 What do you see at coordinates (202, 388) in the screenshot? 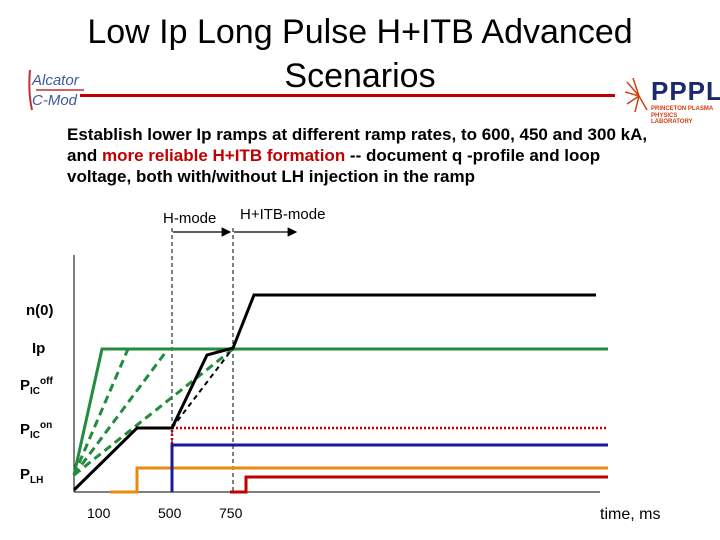
I see `density-ramp-dashed` at bounding box center [202, 388].